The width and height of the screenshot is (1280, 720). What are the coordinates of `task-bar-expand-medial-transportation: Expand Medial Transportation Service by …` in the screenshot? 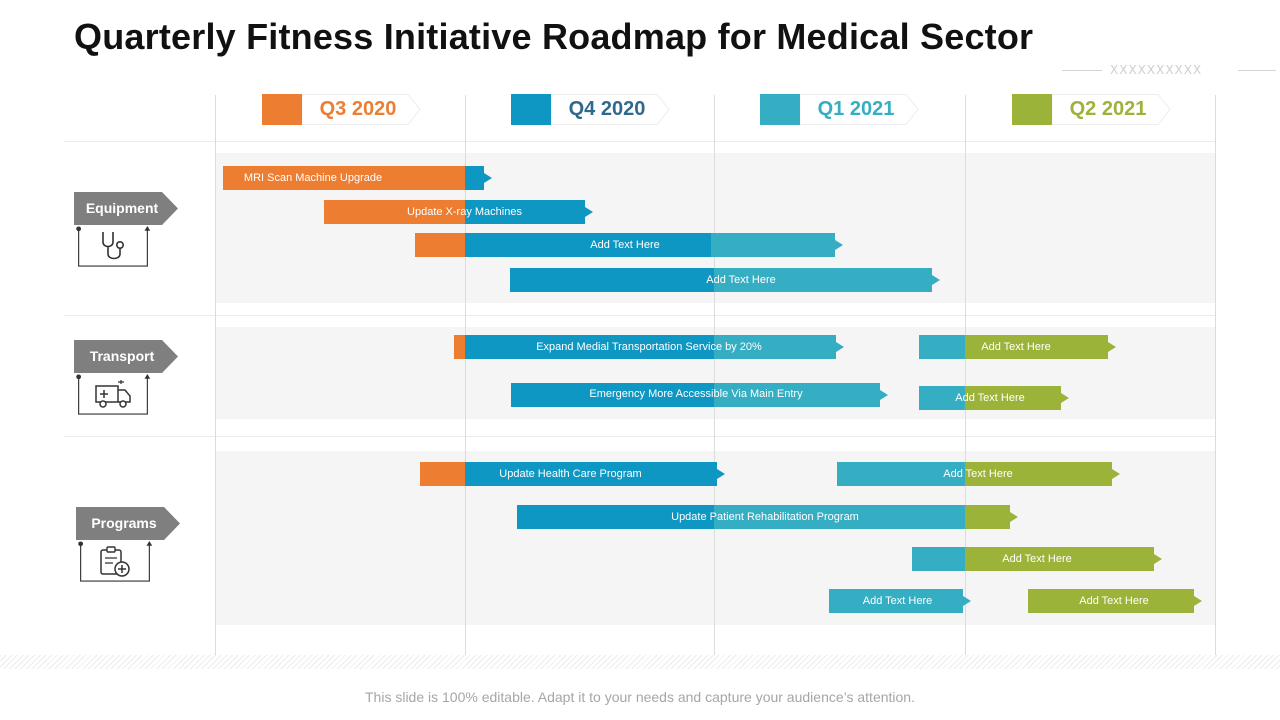 It's located at (650, 347).